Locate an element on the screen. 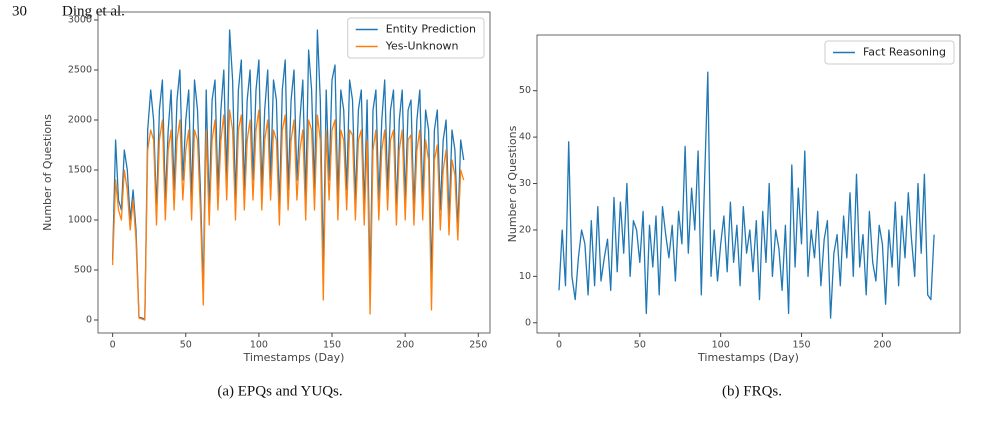 This screenshot has width=990, height=430. legend-label: Entity Prediction is located at coordinates (431, 29).